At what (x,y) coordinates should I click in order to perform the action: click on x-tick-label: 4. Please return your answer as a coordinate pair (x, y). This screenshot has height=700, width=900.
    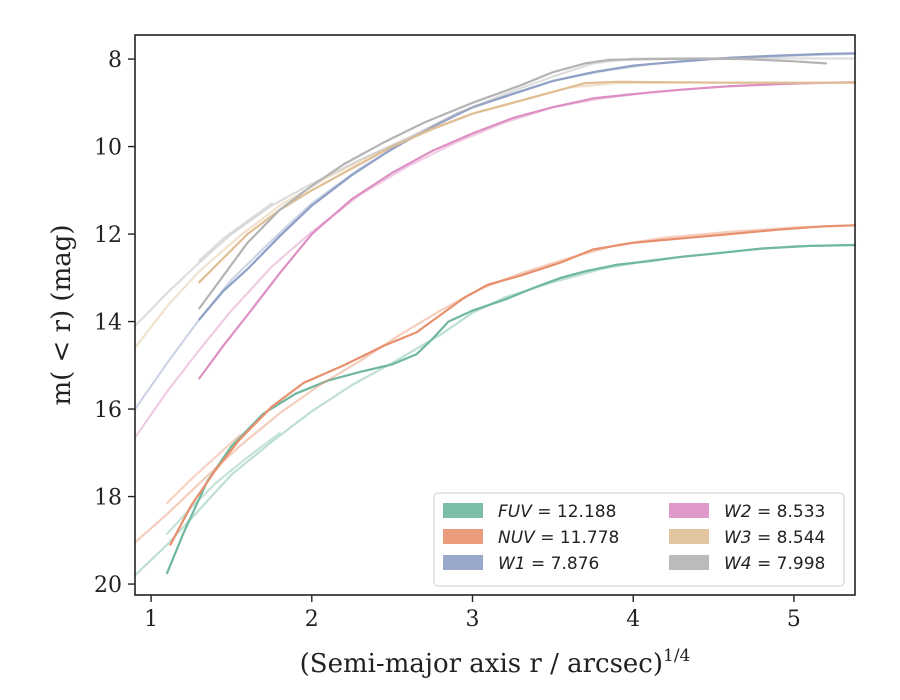
    Looking at the image, I should click on (633, 619).